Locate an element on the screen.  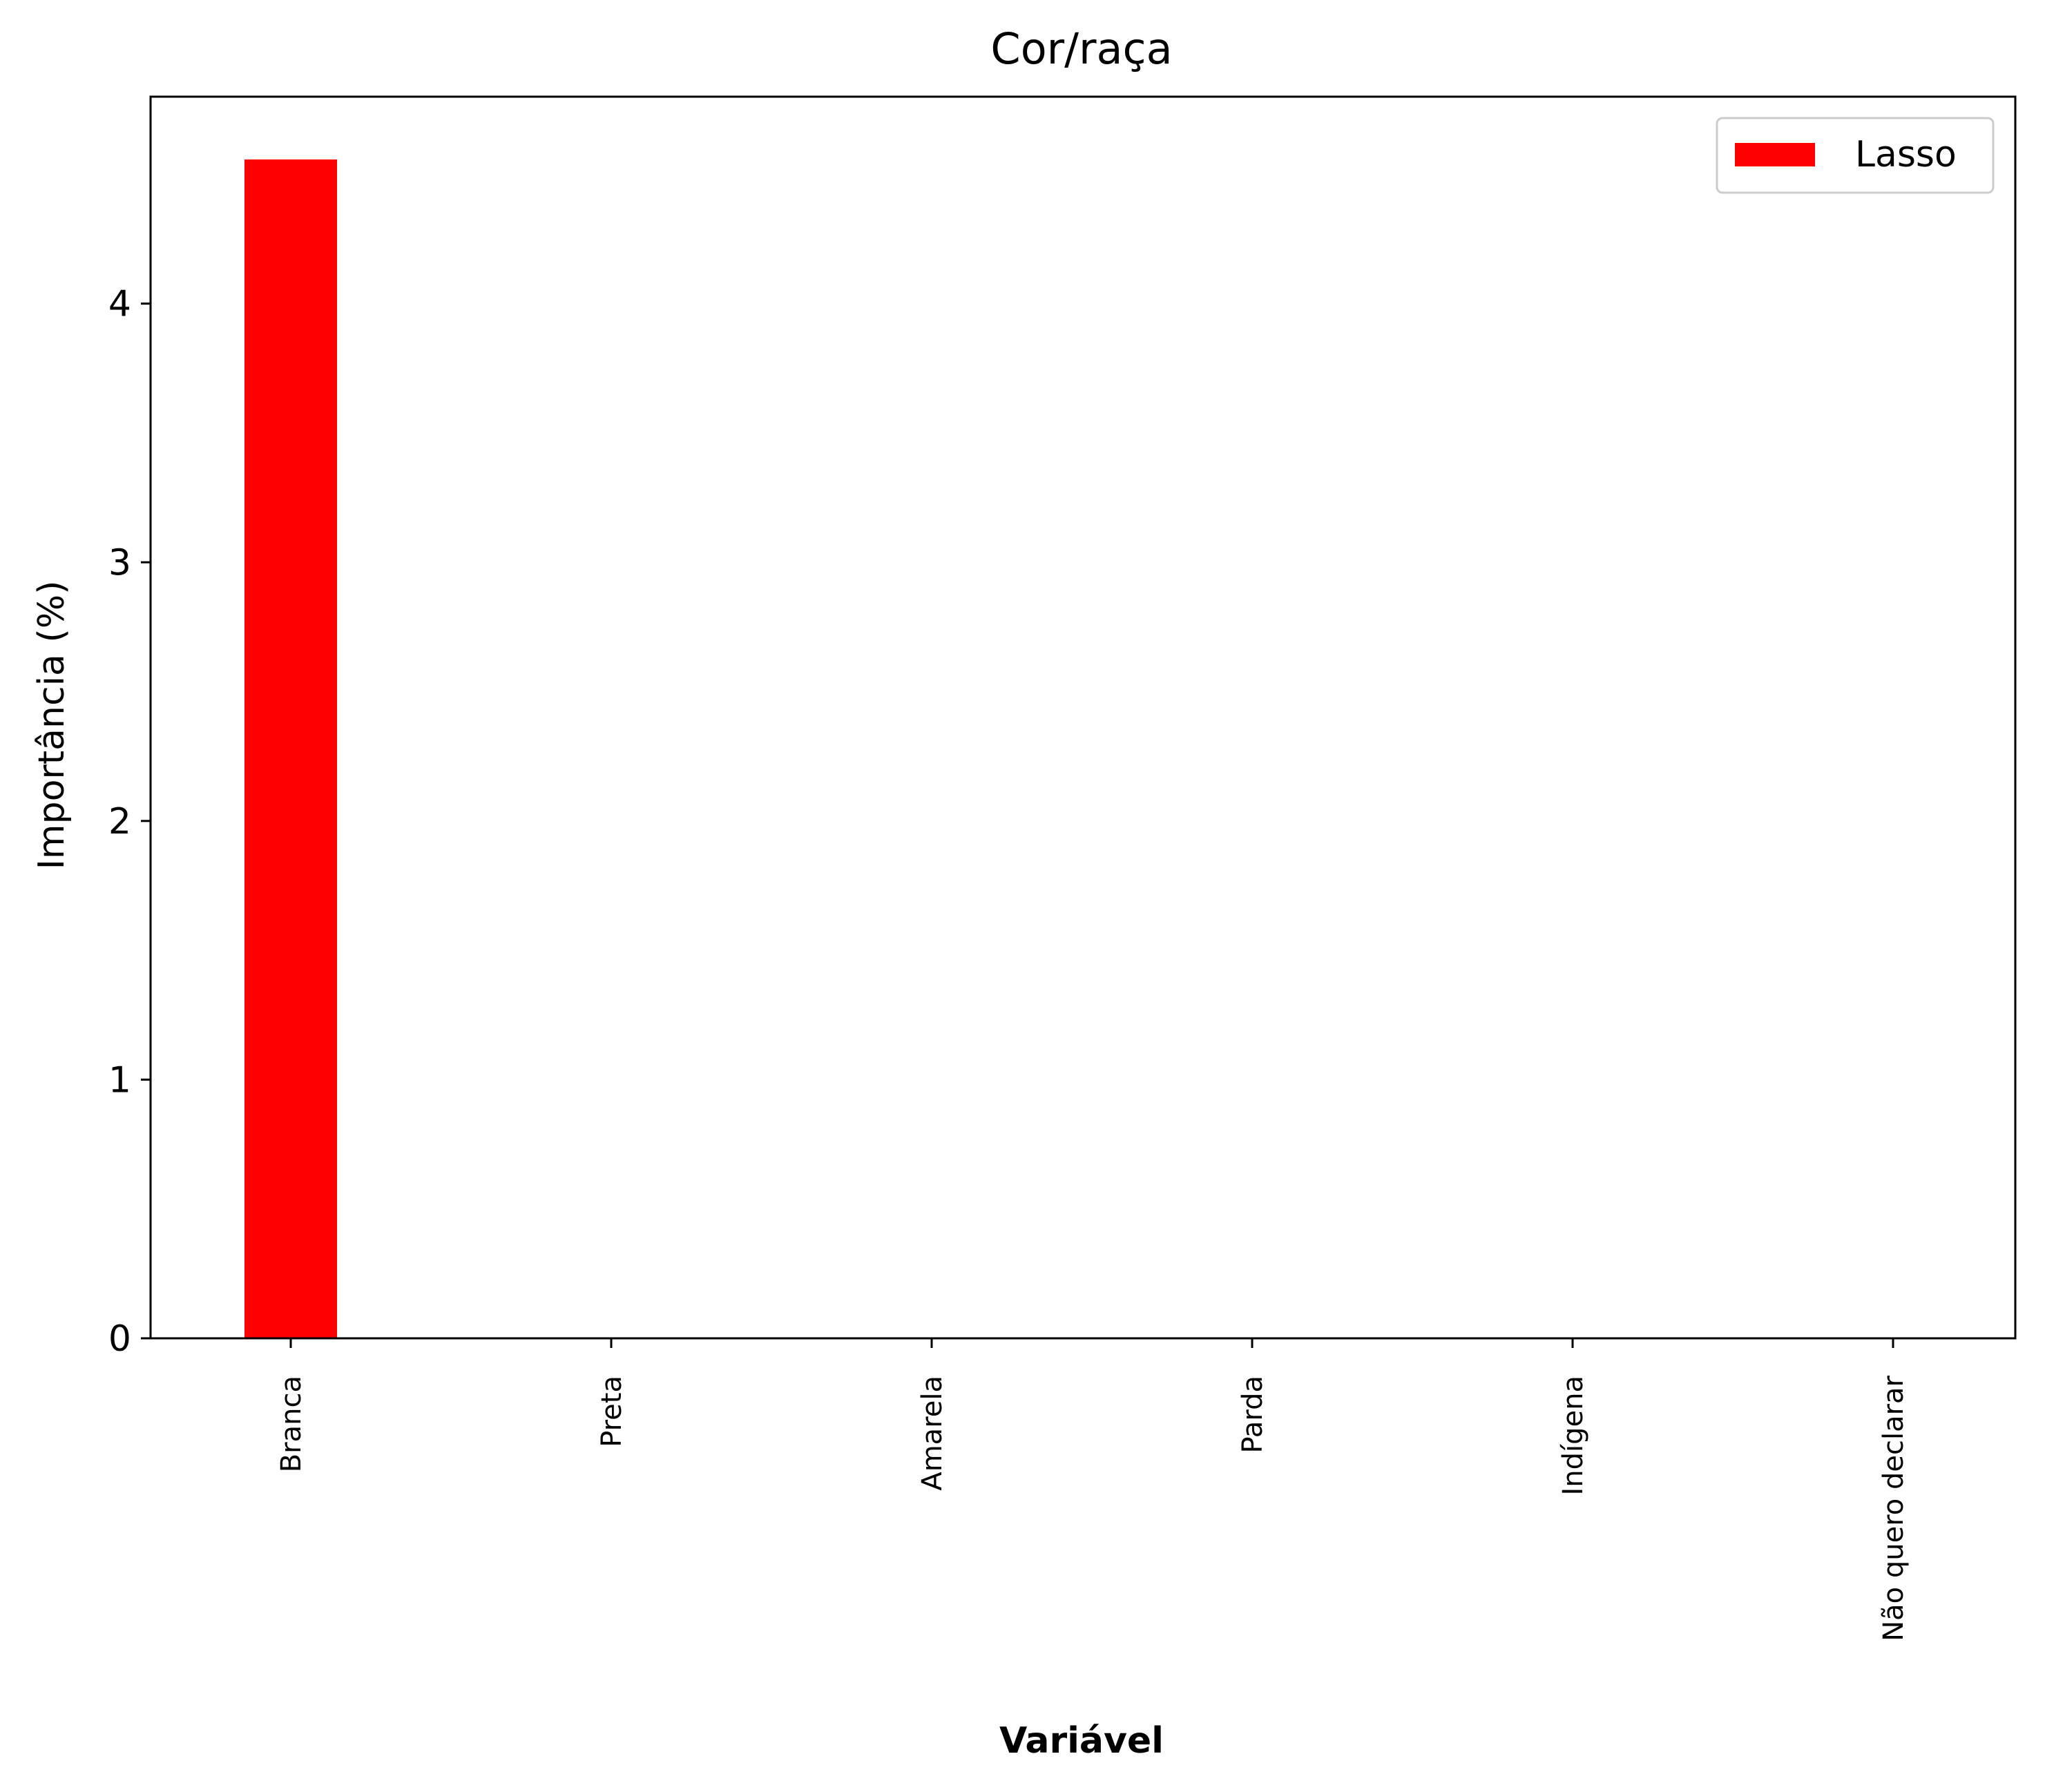
legend-label-lasso: Lasso is located at coordinates (1906, 154).